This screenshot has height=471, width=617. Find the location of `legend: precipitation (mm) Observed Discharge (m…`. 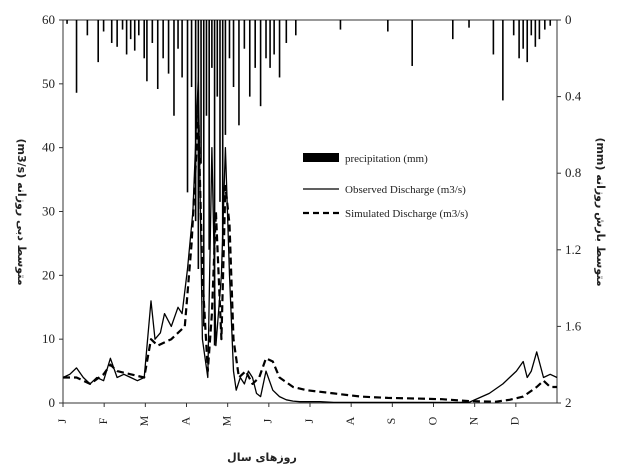

legend: precipitation (mm) Observed Discharge (m… is located at coordinates (386, 186).